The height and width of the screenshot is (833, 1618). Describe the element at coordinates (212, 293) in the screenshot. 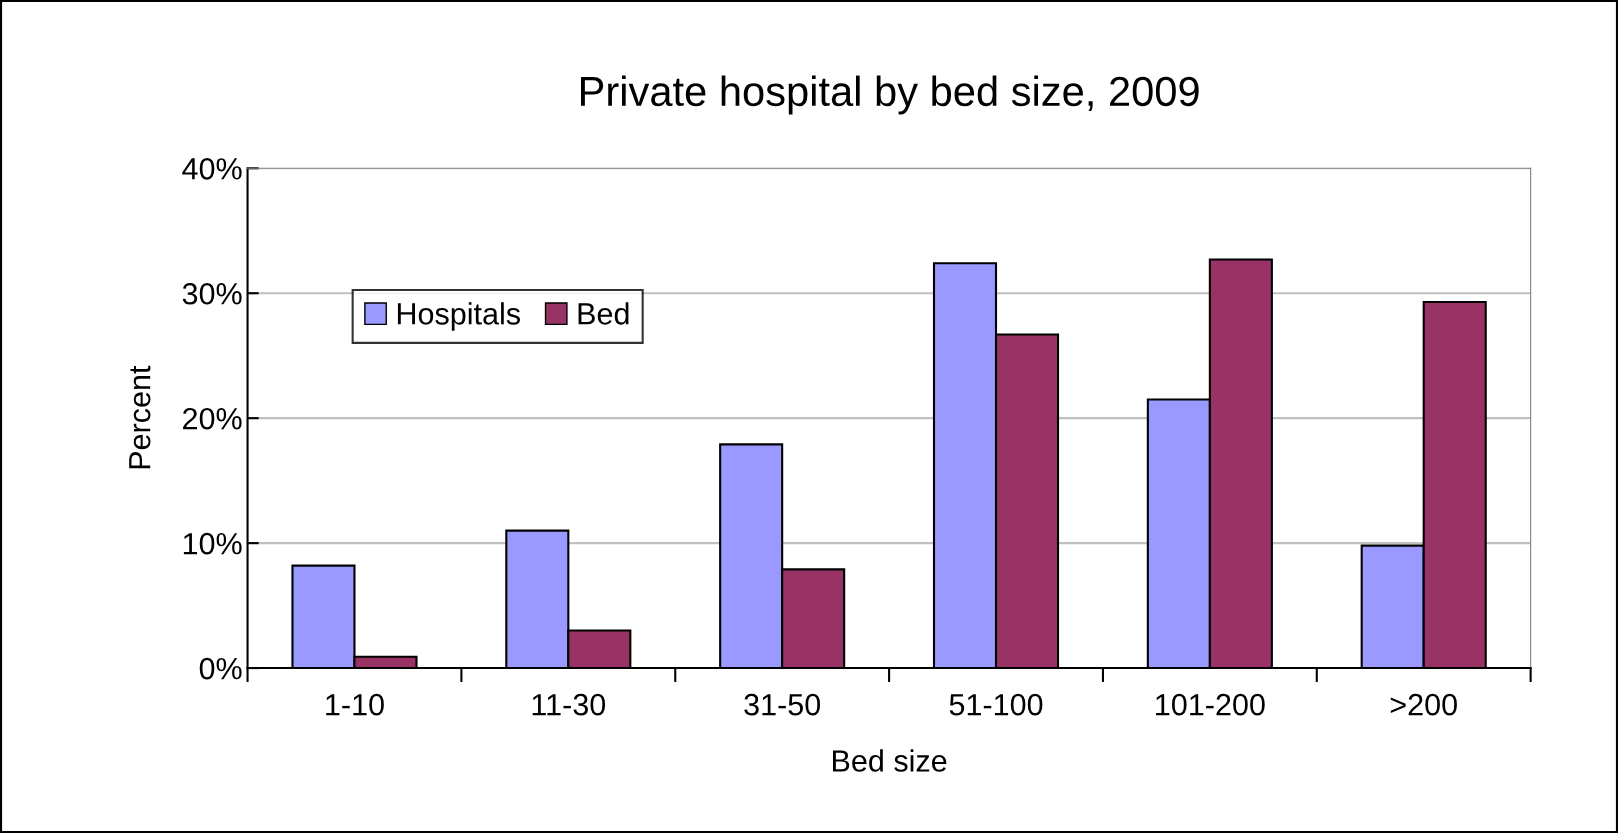

I see `y-tick-label: 30%` at that location.